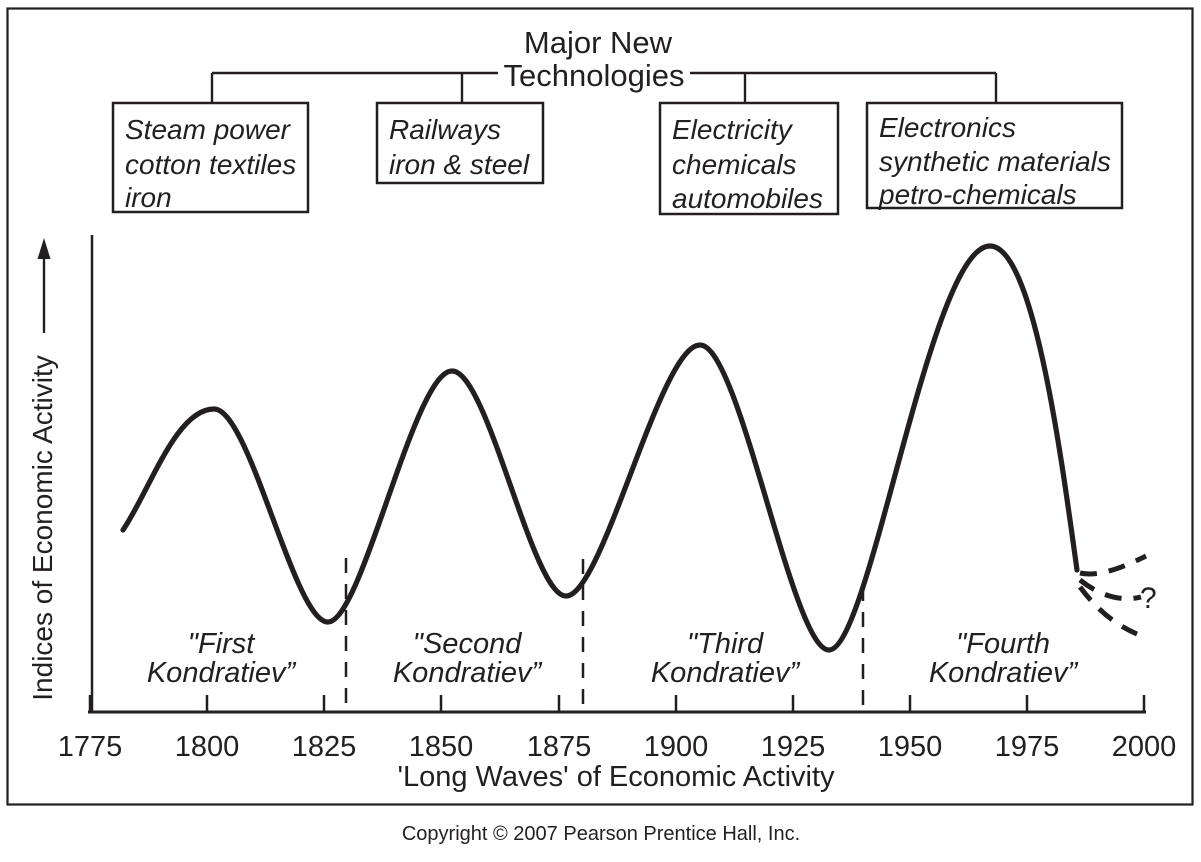  What do you see at coordinates (947, 127) in the screenshot?
I see `tech-box-4-line1: Electronics` at bounding box center [947, 127].